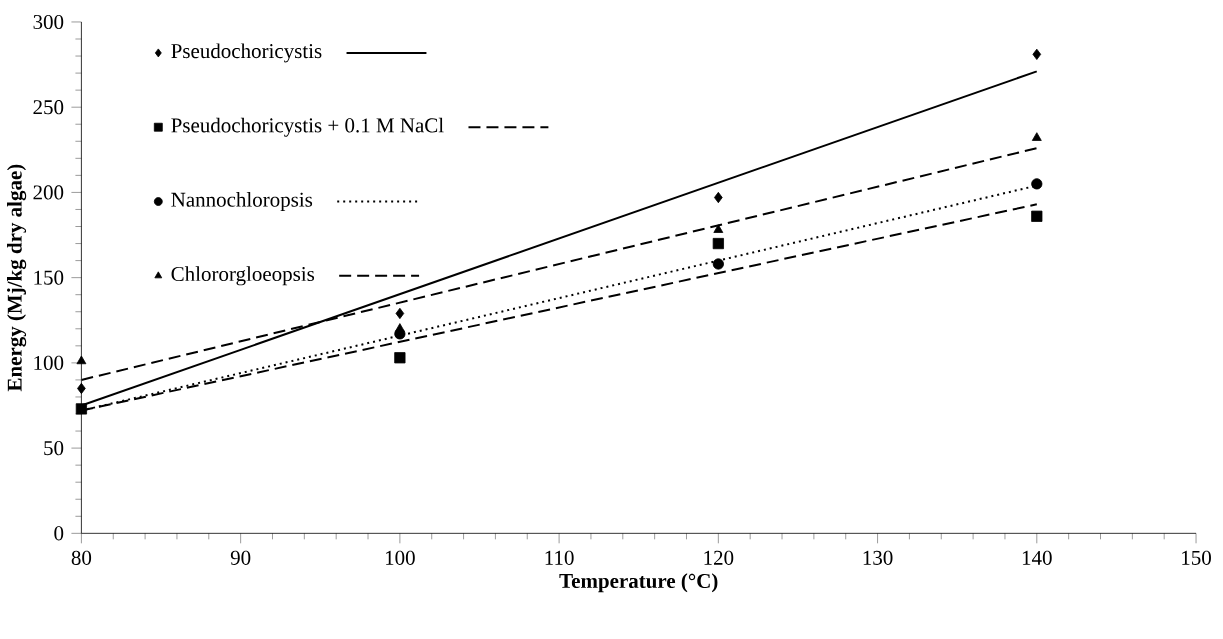  I want to click on y-axis-title: Energy (Mj/kg dry algae), so click(17, 278).